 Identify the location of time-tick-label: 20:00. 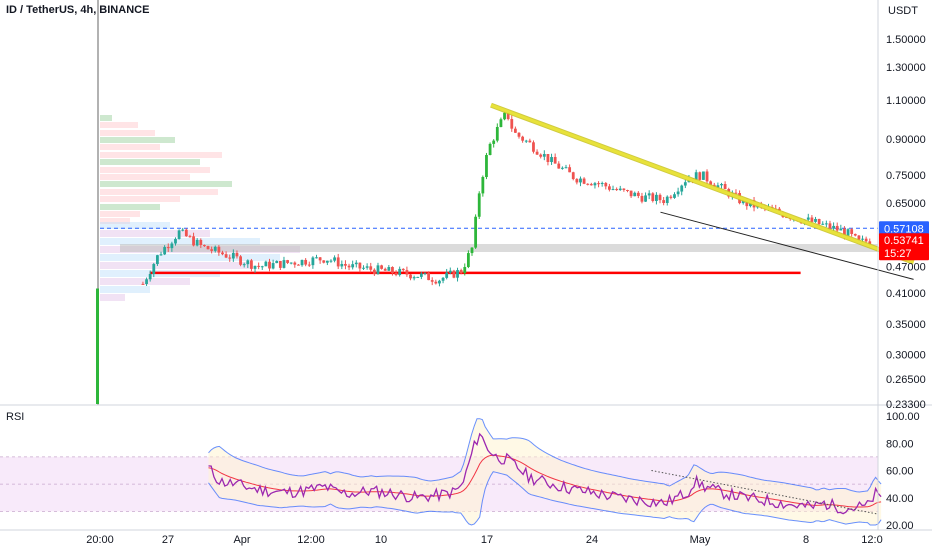
(100, 540).